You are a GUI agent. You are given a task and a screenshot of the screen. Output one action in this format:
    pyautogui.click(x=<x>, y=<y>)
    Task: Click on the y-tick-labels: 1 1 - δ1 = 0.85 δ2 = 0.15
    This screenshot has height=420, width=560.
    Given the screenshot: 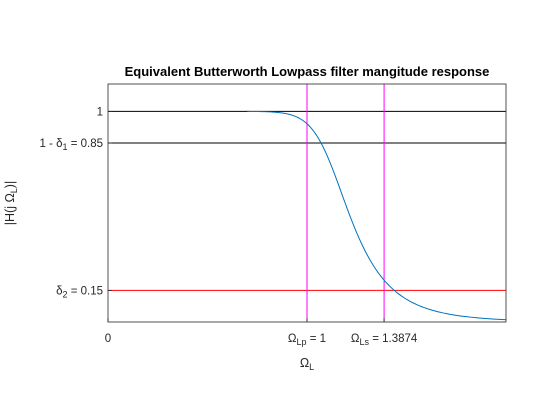 What is the action you would take?
    pyautogui.click(x=75, y=202)
    